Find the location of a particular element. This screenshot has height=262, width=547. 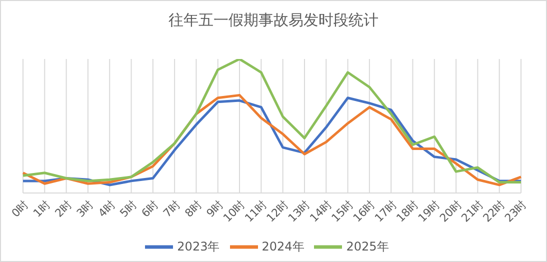

x-tick-label: 5时 is located at coordinates (128, 209).